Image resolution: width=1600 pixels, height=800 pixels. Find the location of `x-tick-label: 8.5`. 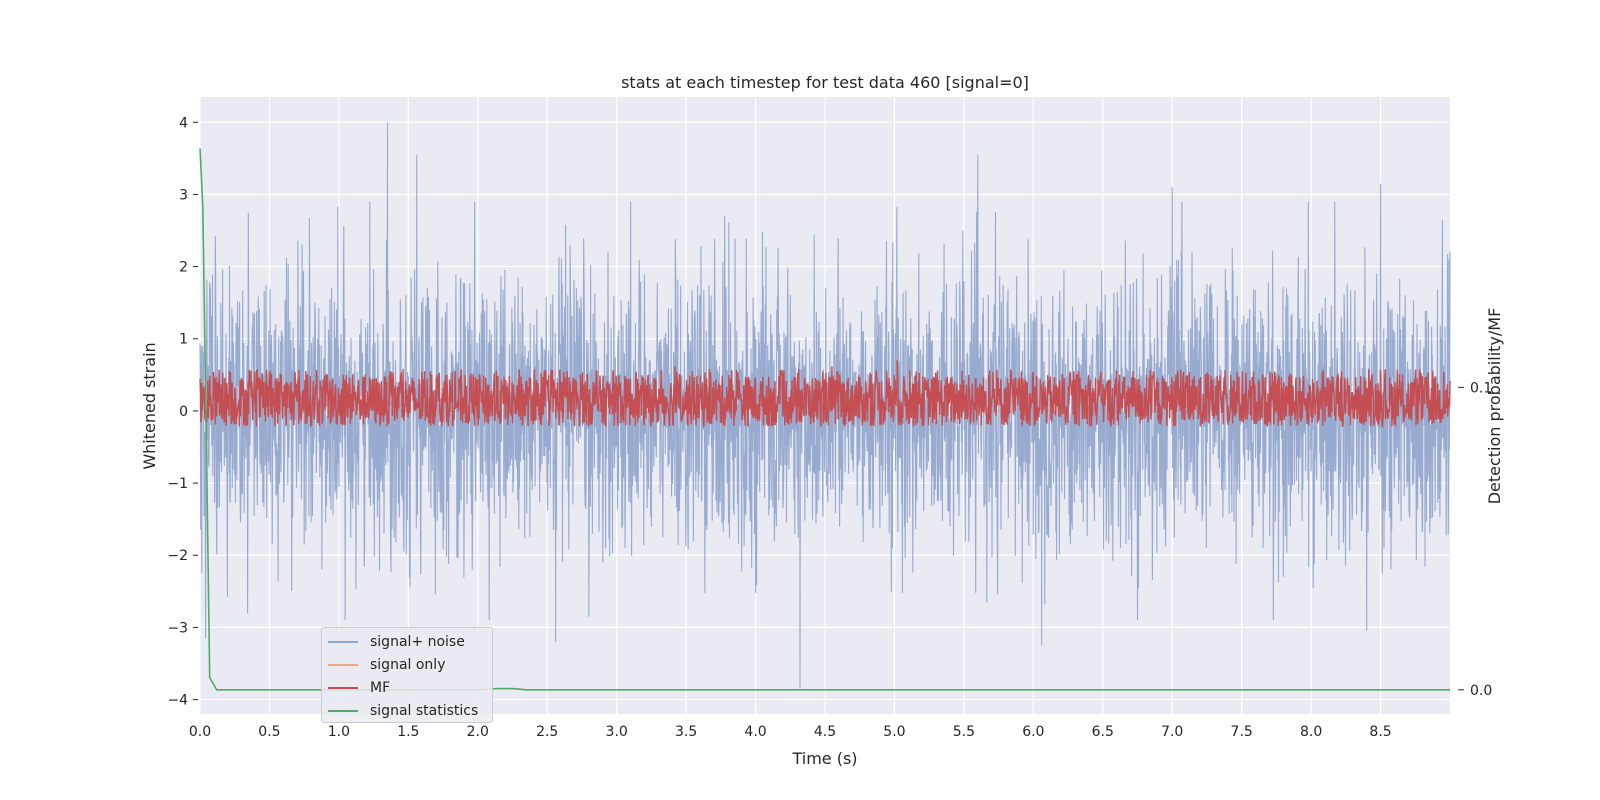

x-tick-label: 8.5 is located at coordinates (1380, 732).